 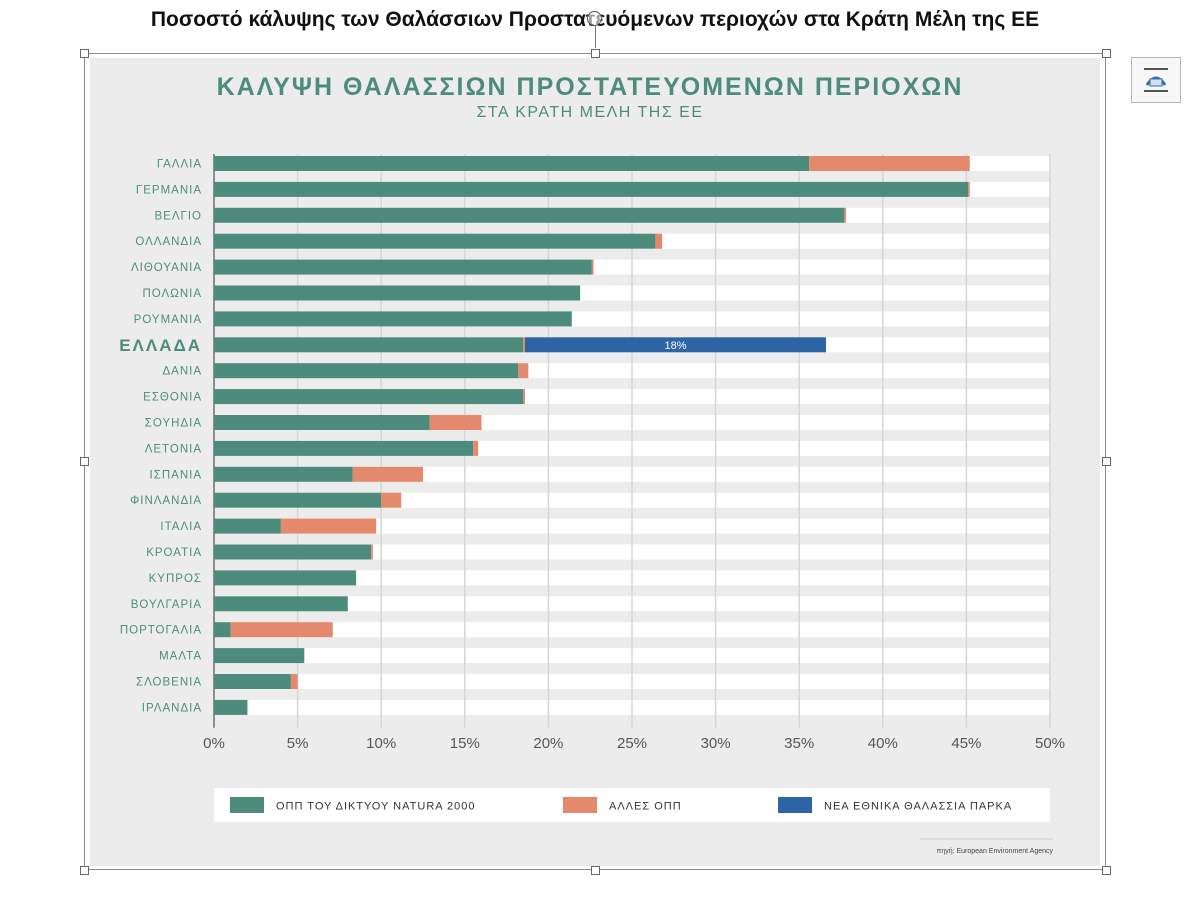 I want to click on category-label: ΙΣΠΑΝΙΑ, so click(x=176, y=475).